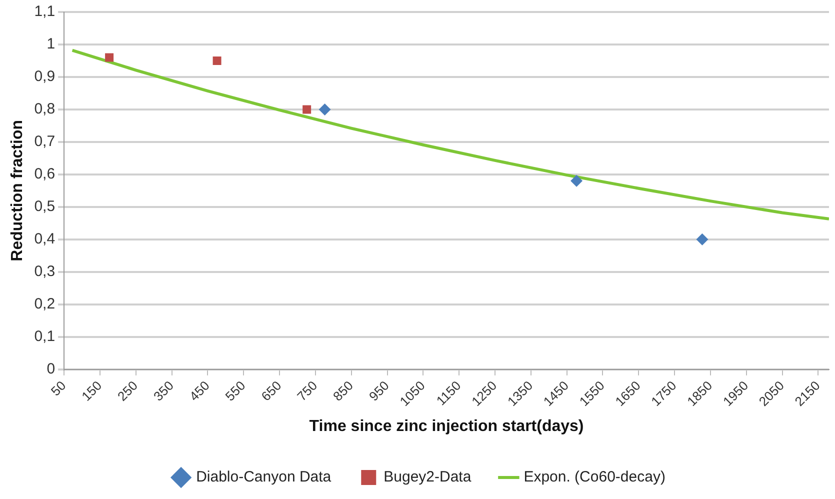 The image size is (835, 499). What do you see at coordinates (264, 477) in the screenshot?
I see `legend-label: Diablo-Canyon Data` at bounding box center [264, 477].